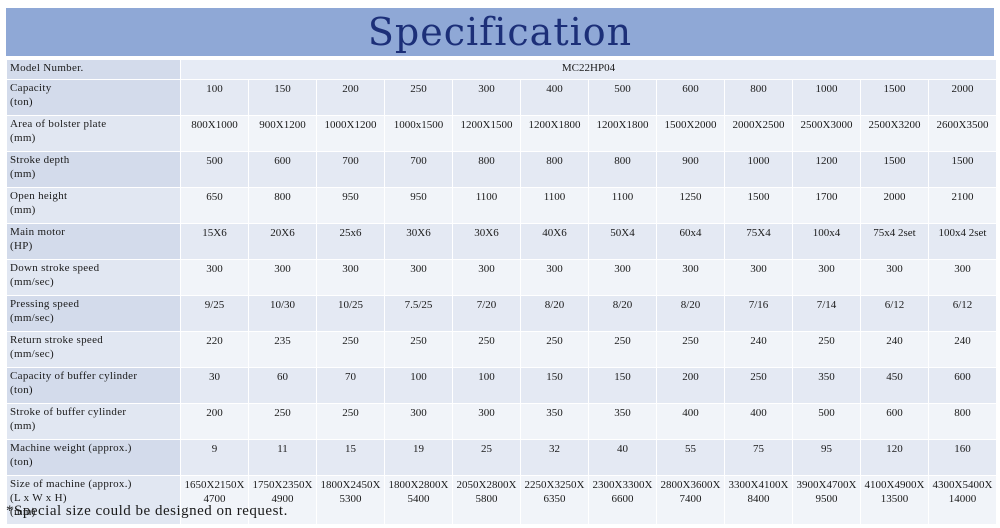  I want to click on cell-value: 15, so click(350, 457).